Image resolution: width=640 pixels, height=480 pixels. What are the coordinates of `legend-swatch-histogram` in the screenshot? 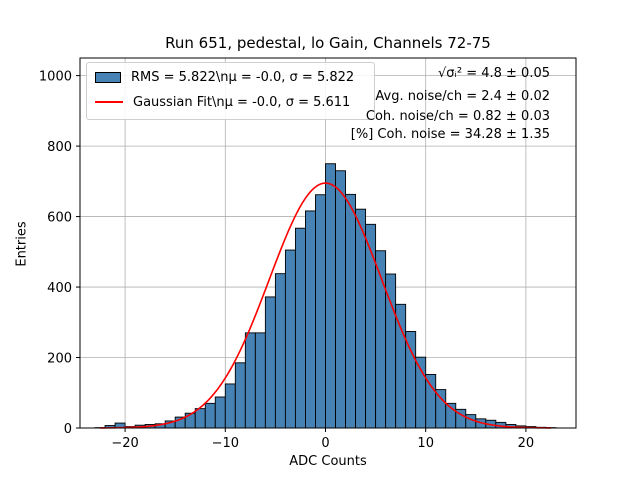 It's located at (108, 77).